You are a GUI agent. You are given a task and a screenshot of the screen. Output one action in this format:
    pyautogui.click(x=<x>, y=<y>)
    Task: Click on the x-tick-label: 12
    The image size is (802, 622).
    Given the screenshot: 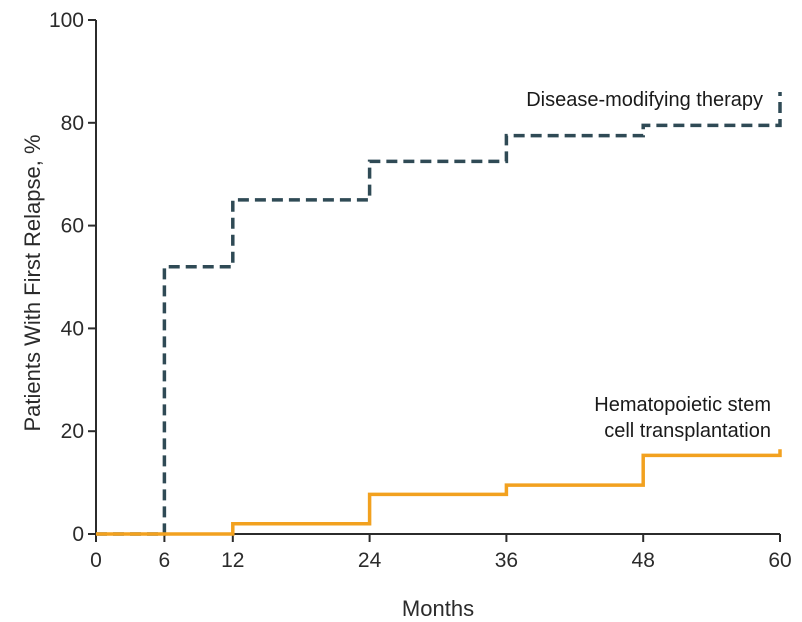 What is the action you would take?
    pyautogui.click(x=232, y=560)
    